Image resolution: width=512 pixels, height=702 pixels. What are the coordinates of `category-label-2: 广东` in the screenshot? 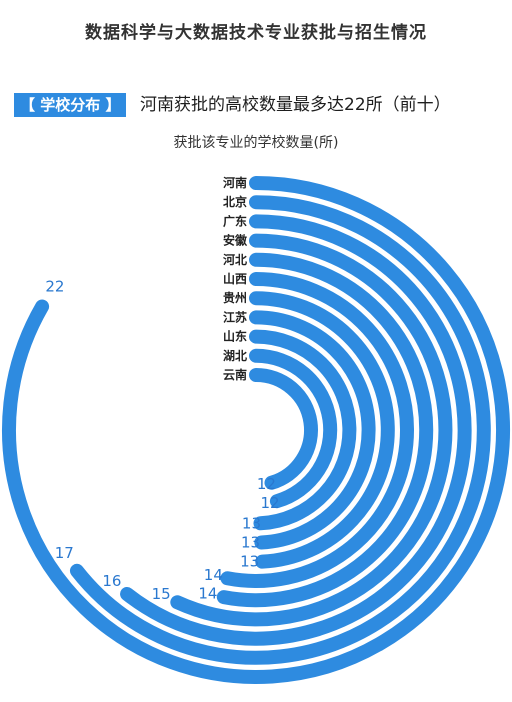 It's located at (235, 220).